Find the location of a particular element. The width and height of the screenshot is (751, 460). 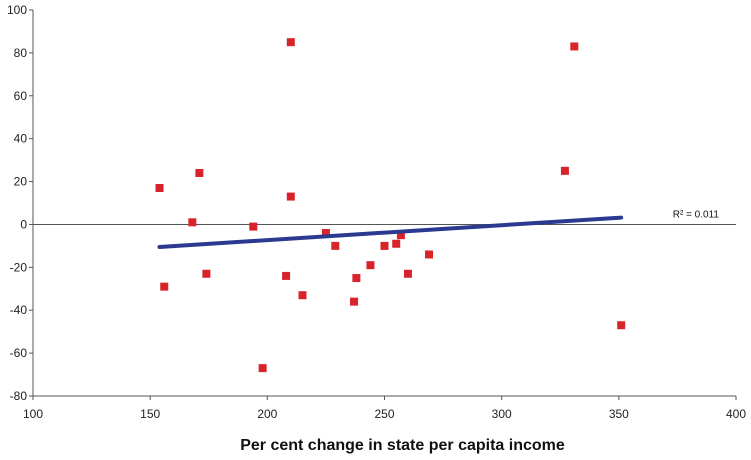

y-tick-label: 40 is located at coordinates (21, 139).